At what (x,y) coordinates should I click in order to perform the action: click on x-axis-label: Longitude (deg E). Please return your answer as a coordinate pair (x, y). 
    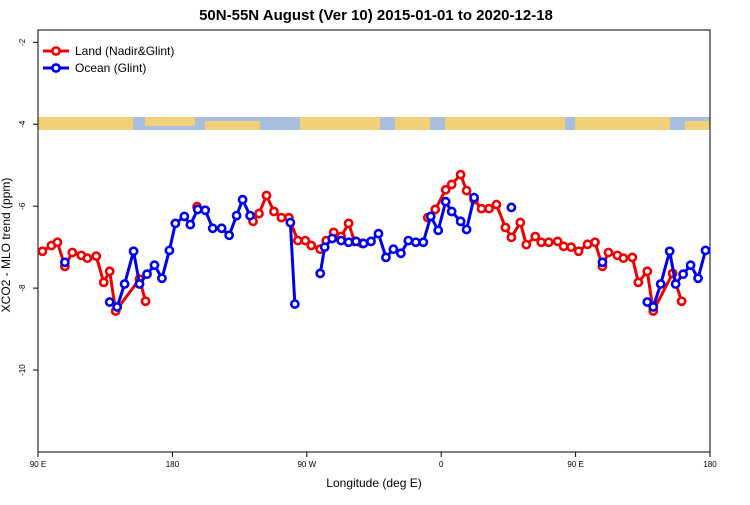
    Looking at the image, I should click on (373, 483).